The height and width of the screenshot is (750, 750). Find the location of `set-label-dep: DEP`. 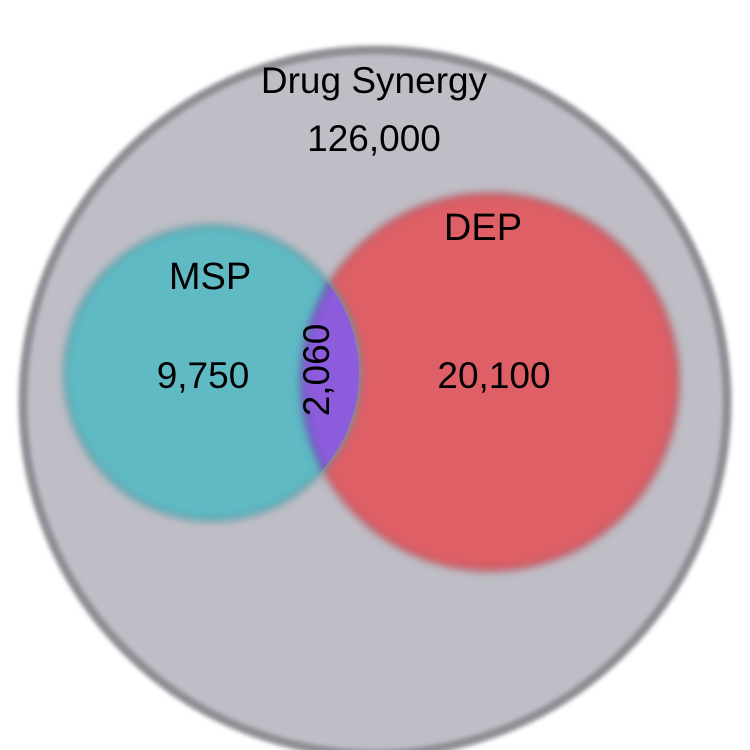

set-label-dep: DEP is located at coordinates (483, 228).